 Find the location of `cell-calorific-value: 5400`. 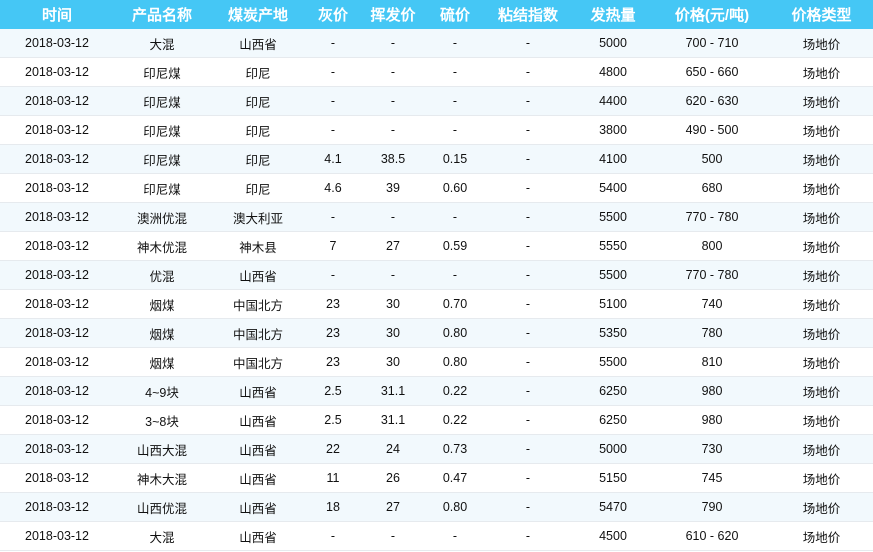

cell-calorific-value: 5400 is located at coordinates (613, 188).